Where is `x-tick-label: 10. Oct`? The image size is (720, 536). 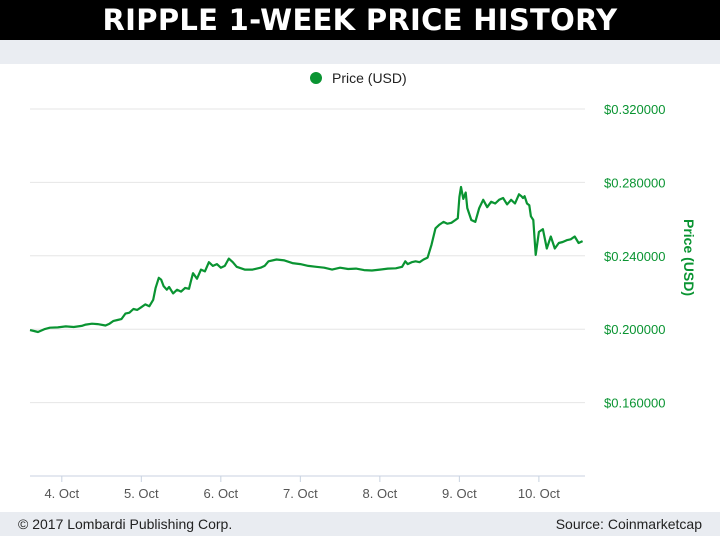 x-tick-label: 10. Oct is located at coordinates (539, 493).